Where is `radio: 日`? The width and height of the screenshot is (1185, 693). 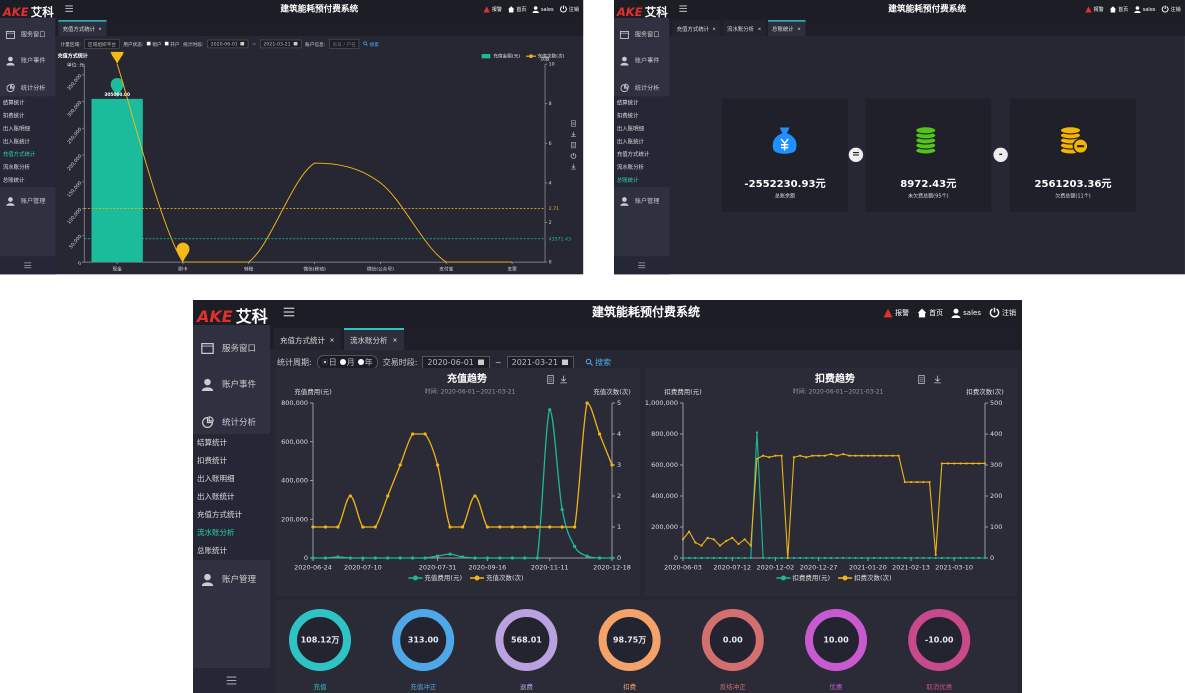
radio: 日 is located at coordinates (329, 362).